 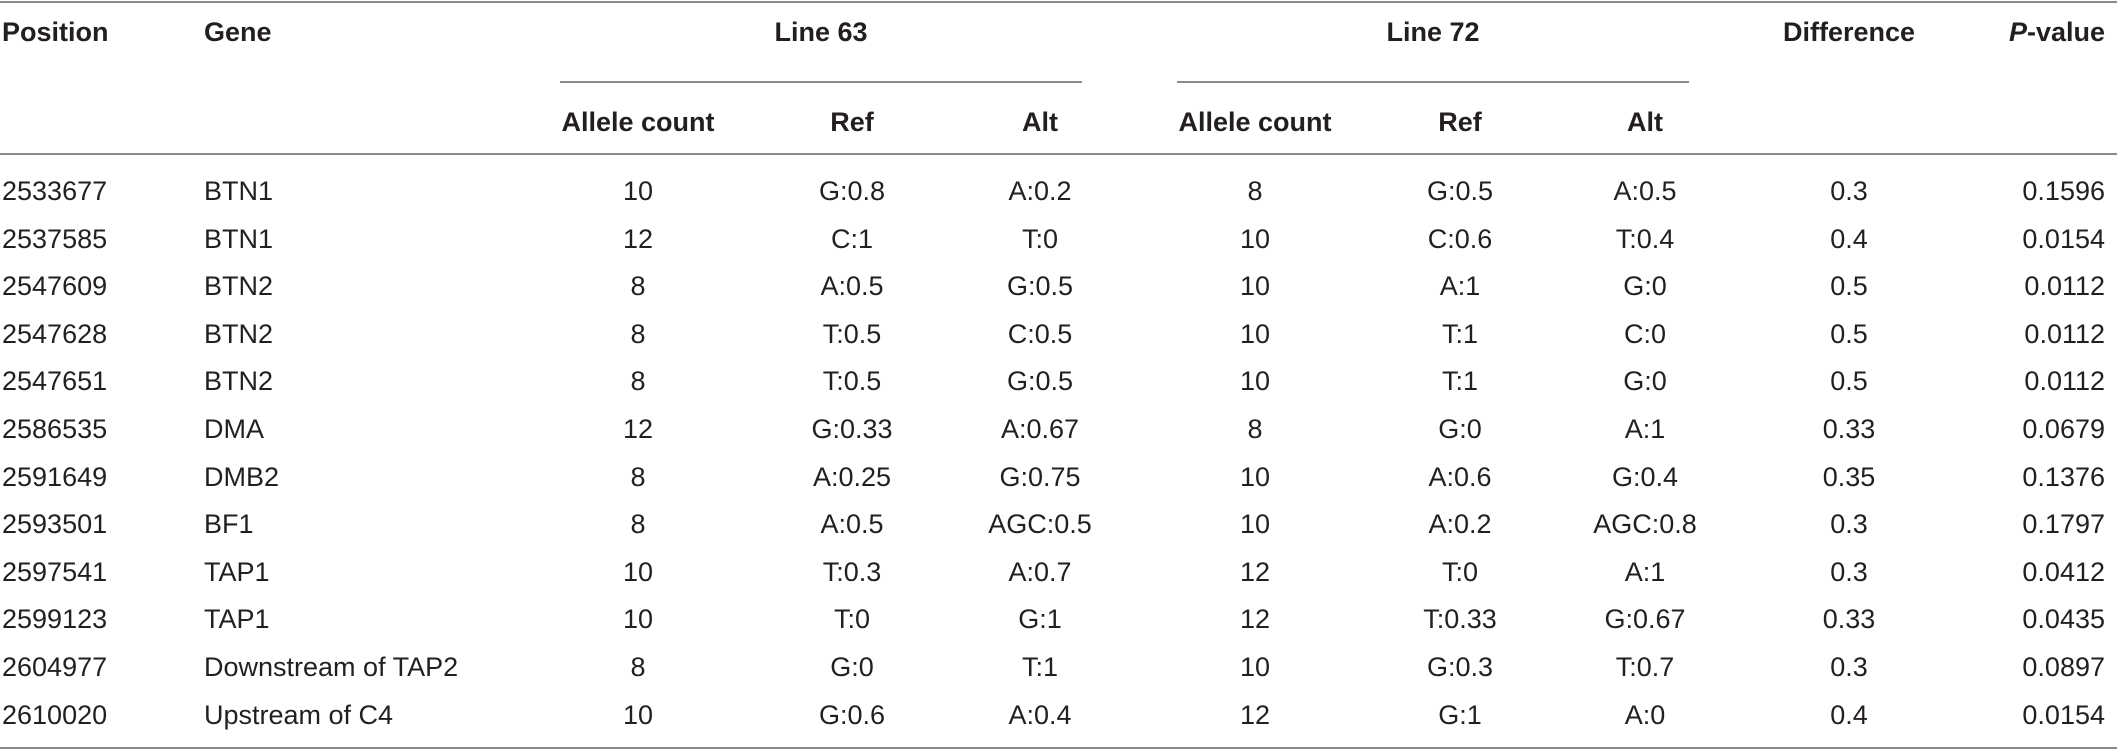 I want to click on header-p-value-italic: P, so click(x=2017, y=32).